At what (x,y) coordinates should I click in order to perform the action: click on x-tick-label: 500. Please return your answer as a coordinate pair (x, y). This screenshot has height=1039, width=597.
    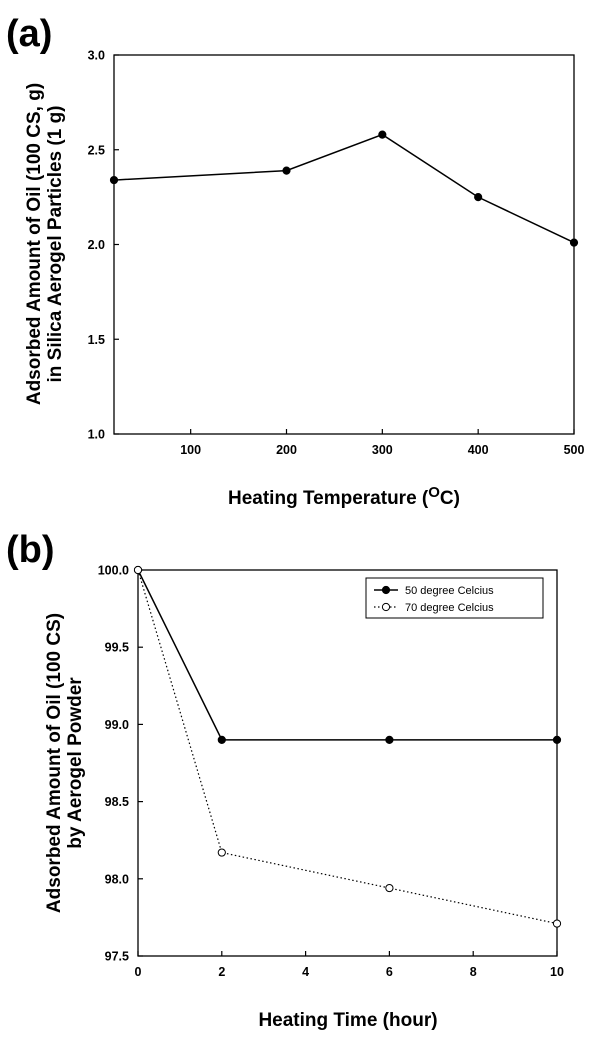
    Looking at the image, I should click on (574, 450).